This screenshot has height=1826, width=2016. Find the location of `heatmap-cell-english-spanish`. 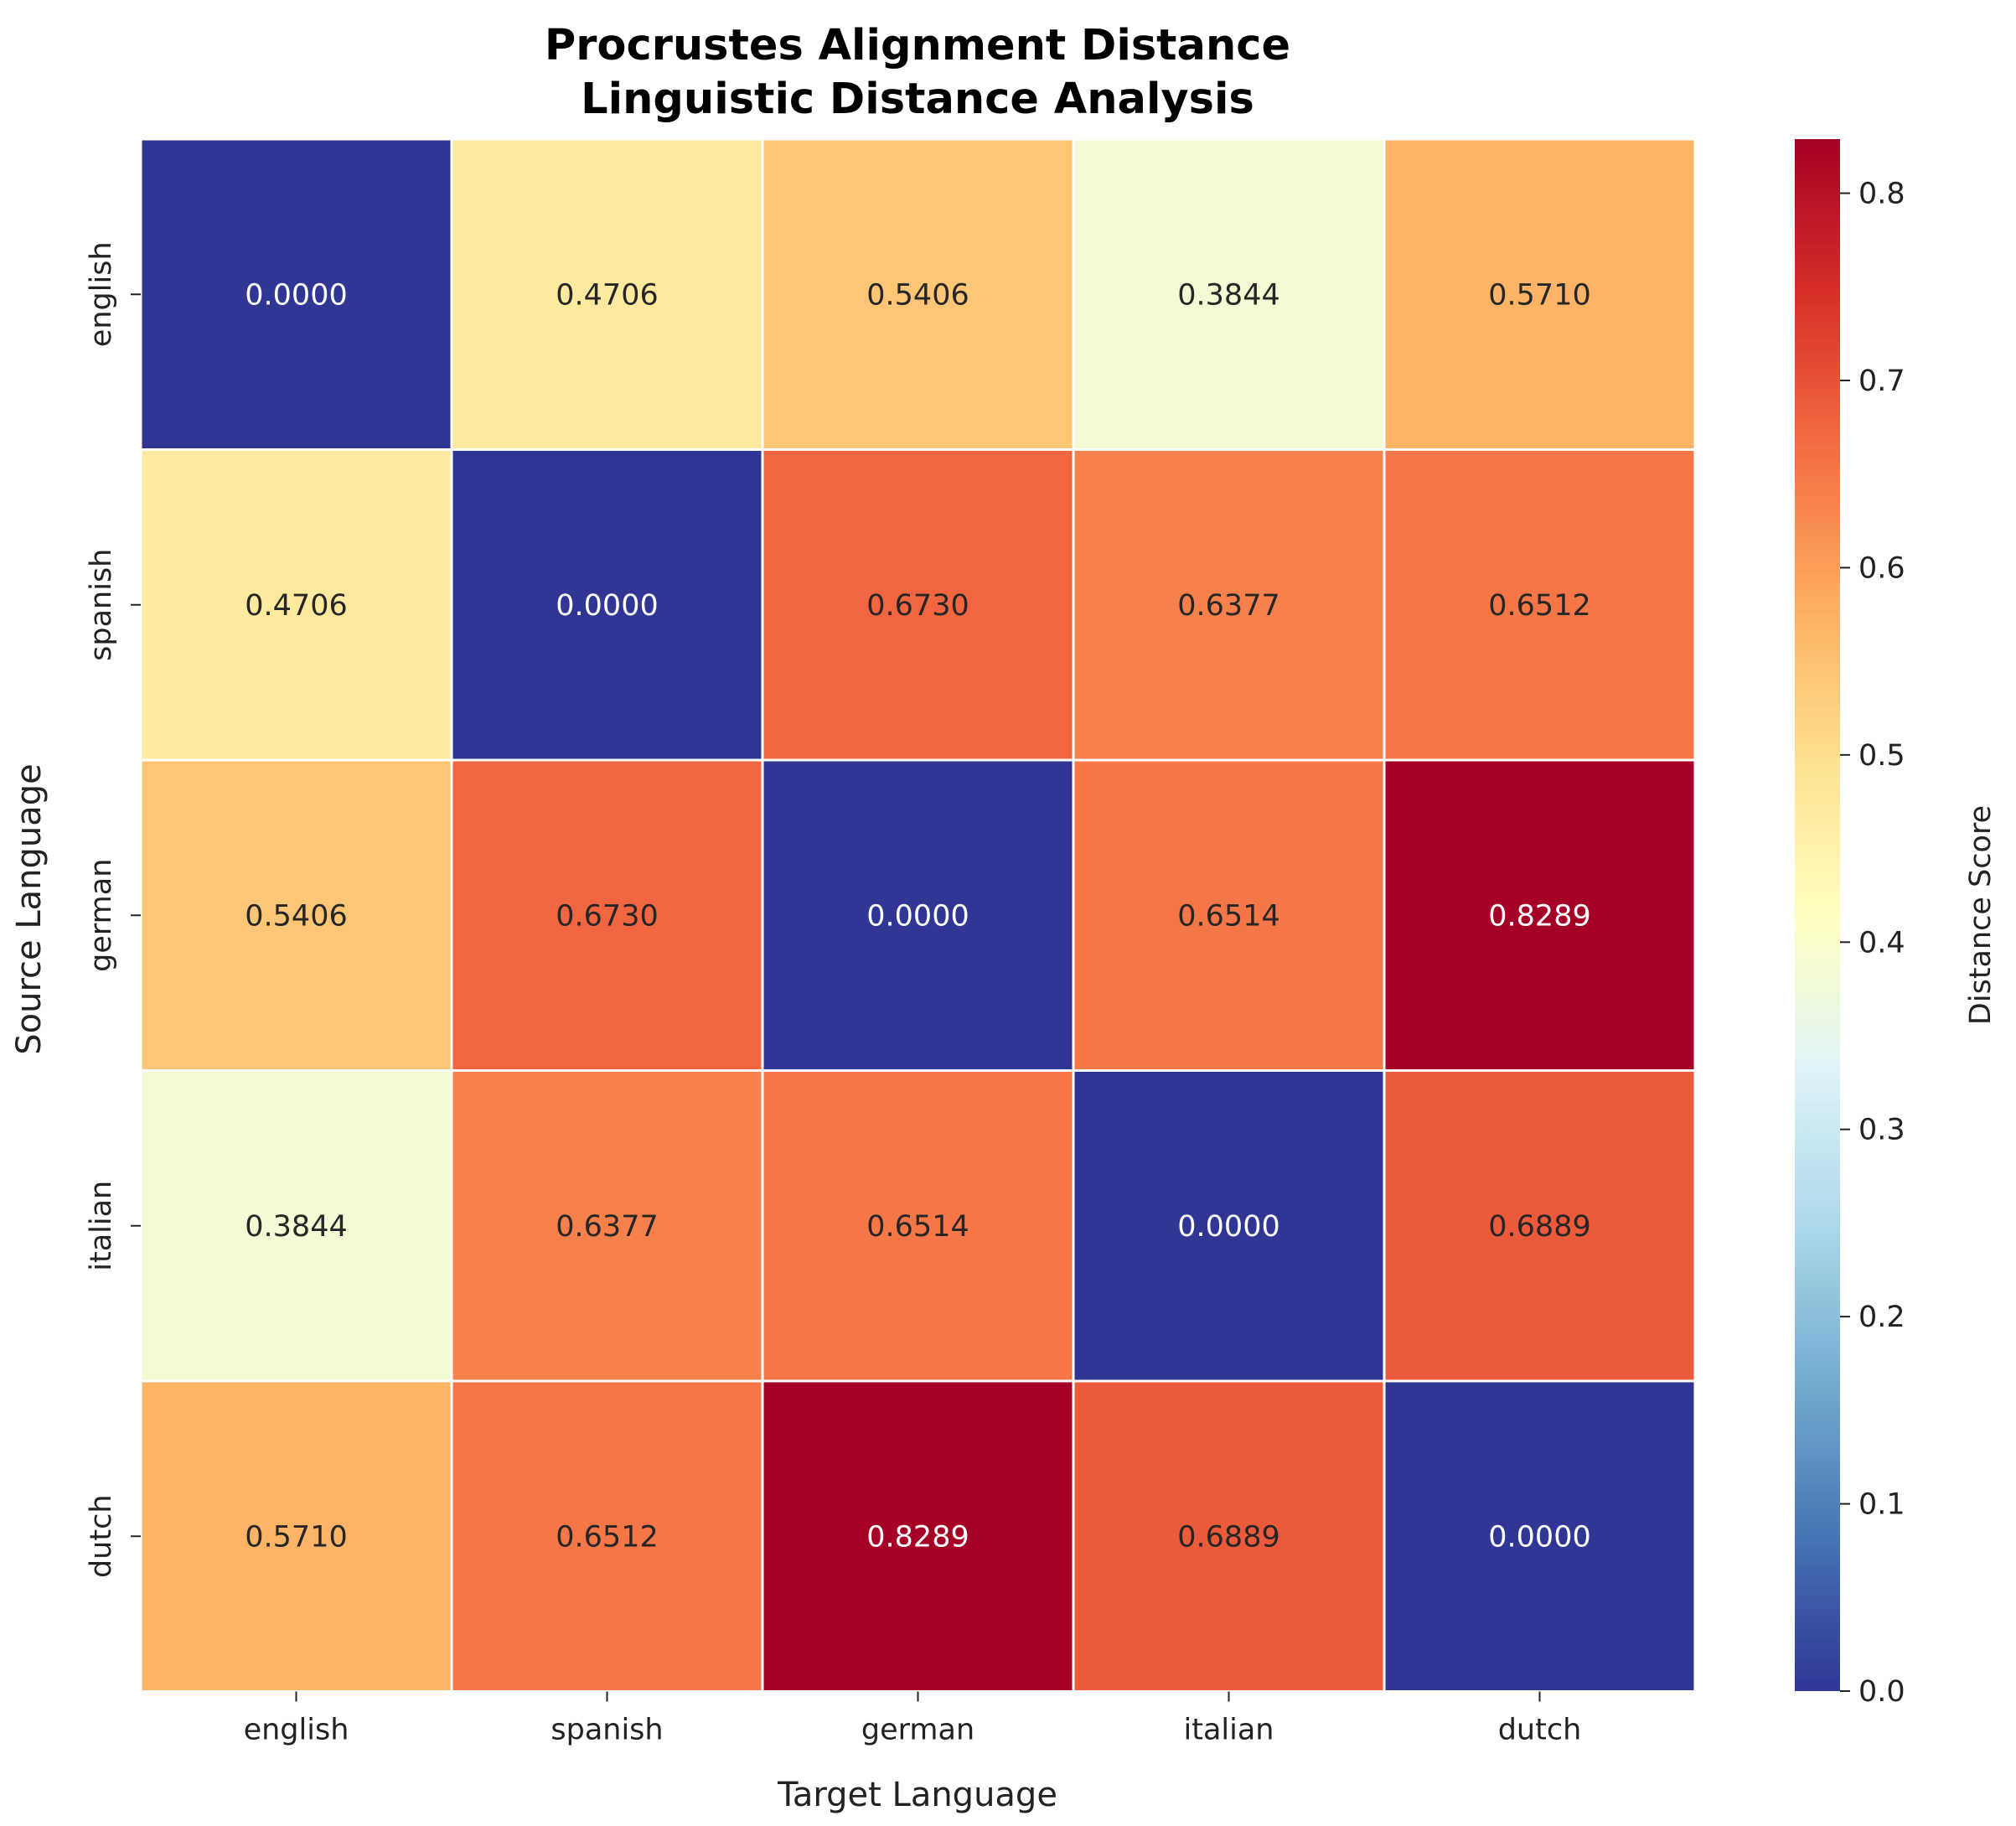

heatmap-cell-english-spanish is located at coordinates (607, 294).